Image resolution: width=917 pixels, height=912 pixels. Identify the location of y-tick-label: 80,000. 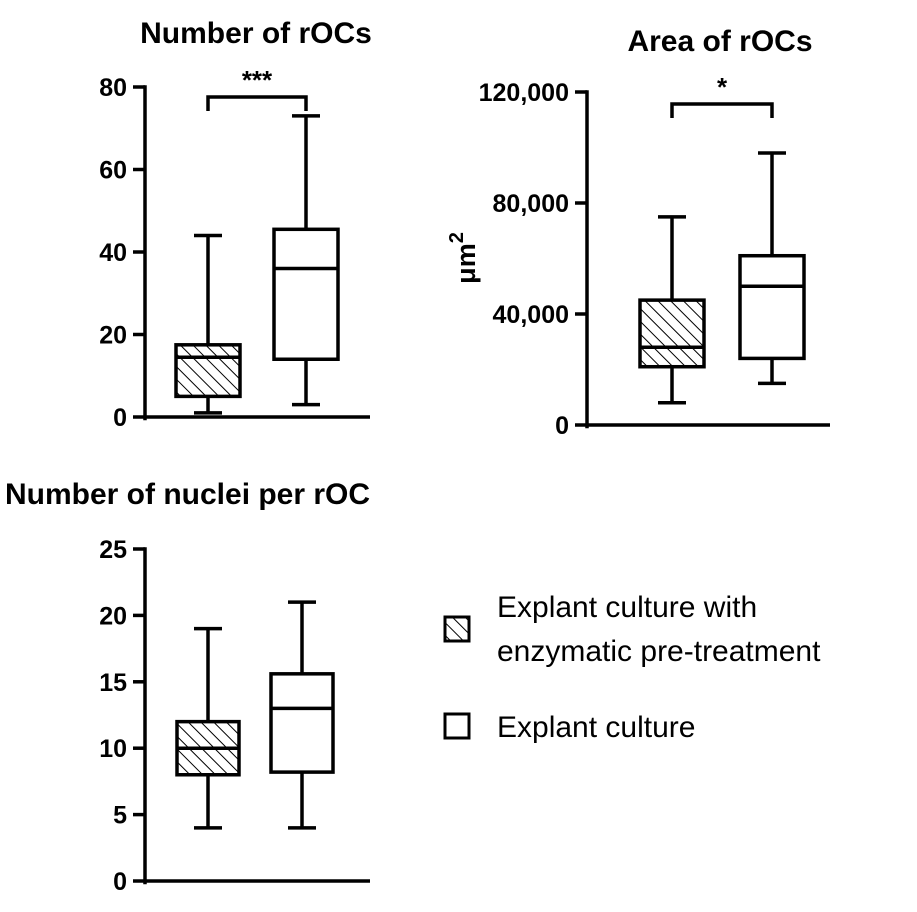
(531, 204).